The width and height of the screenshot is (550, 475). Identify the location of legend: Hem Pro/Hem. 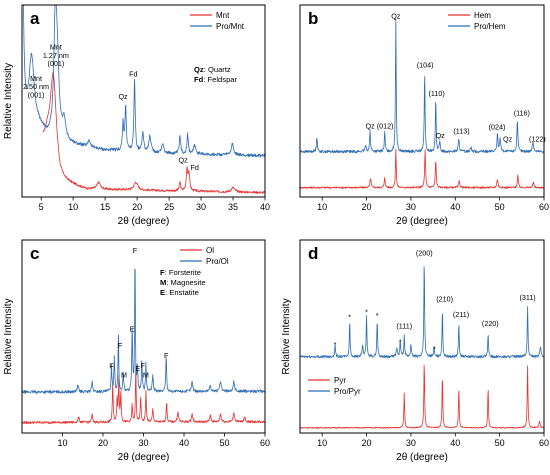
(477, 21).